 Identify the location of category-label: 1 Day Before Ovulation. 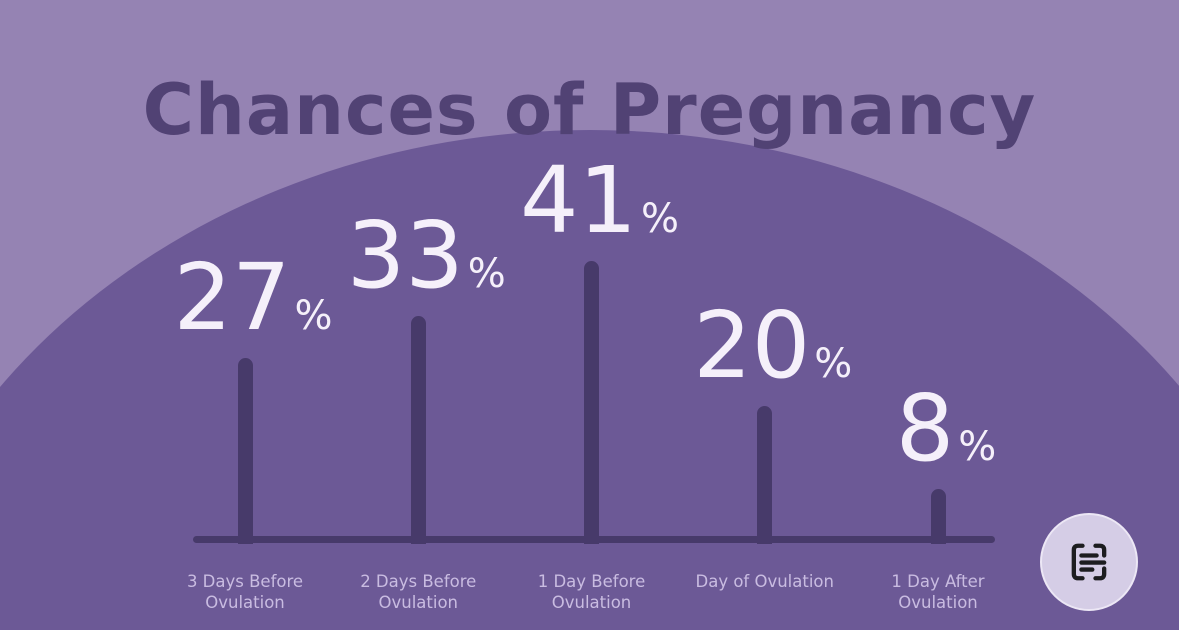
(591, 592).